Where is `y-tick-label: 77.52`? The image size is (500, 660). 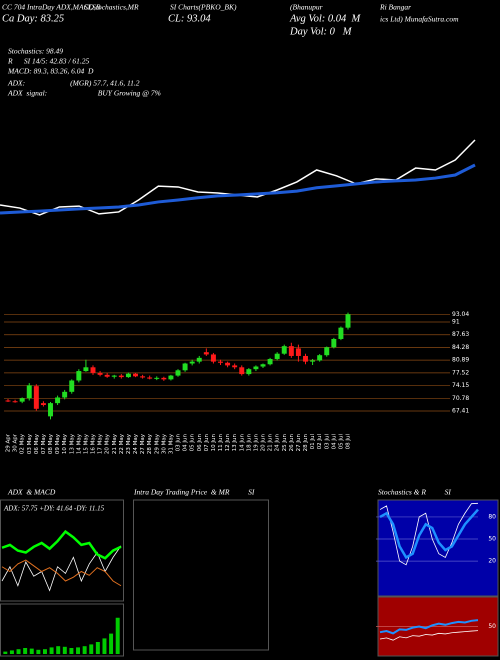 y-tick-label: 77.52 is located at coordinates (460, 372).